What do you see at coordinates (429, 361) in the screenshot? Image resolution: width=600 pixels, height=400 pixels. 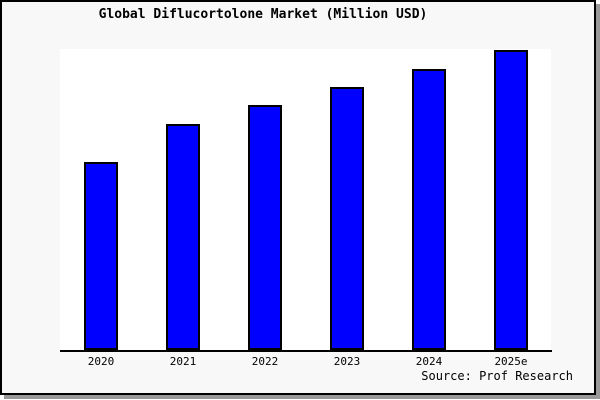 I see `x-axis-label-2024: 2024` at bounding box center [429, 361].